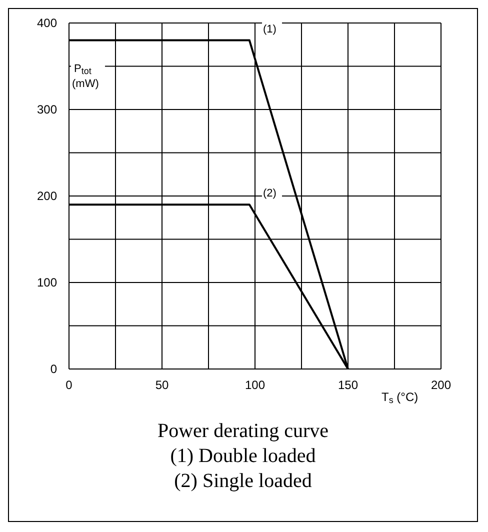  What do you see at coordinates (85, 76) in the screenshot?
I see `y-axis-title: P$_{tot}$ (mW)` at bounding box center [85, 76].